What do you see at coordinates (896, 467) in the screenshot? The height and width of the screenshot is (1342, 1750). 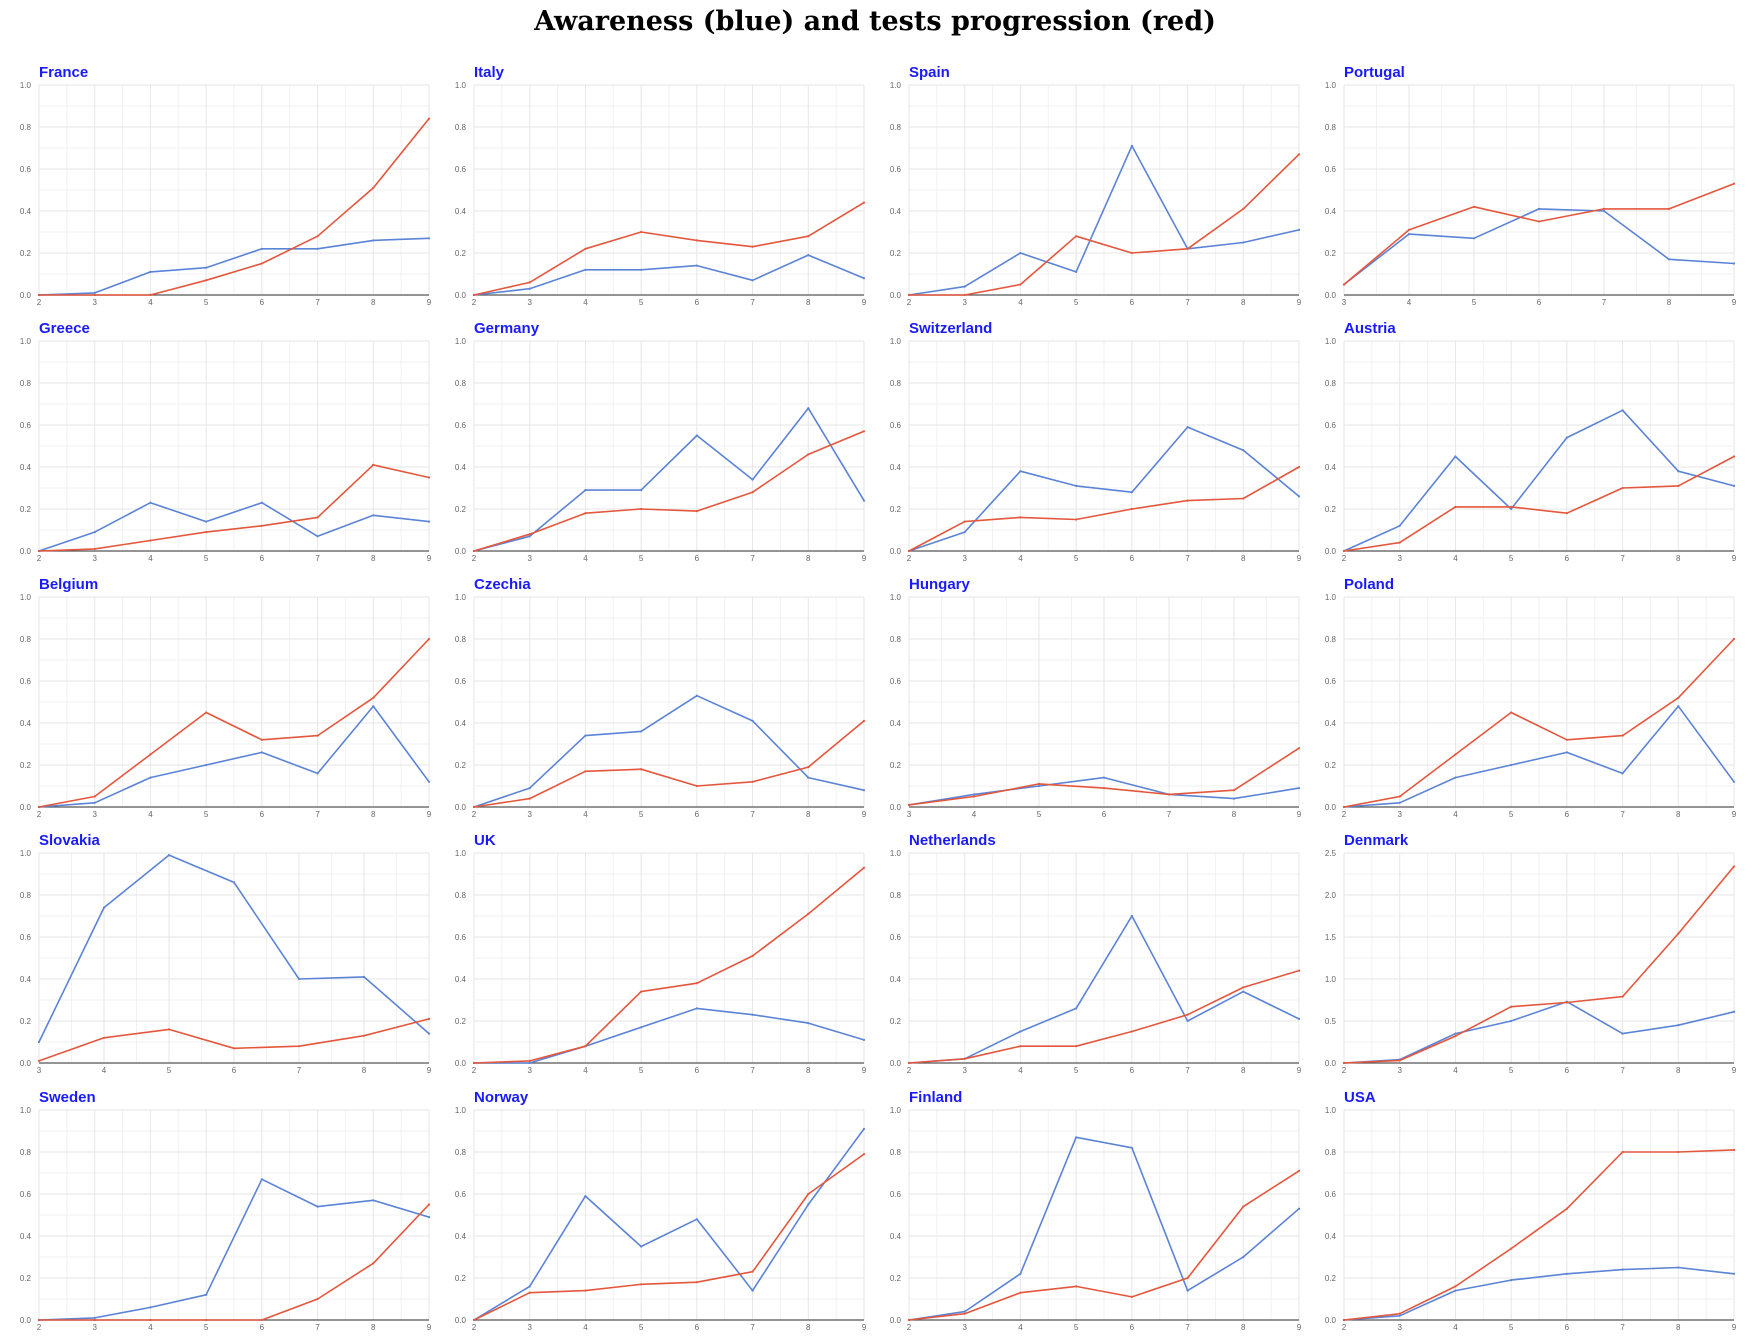 I see `y-tick-label: 0.4` at bounding box center [896, 467].